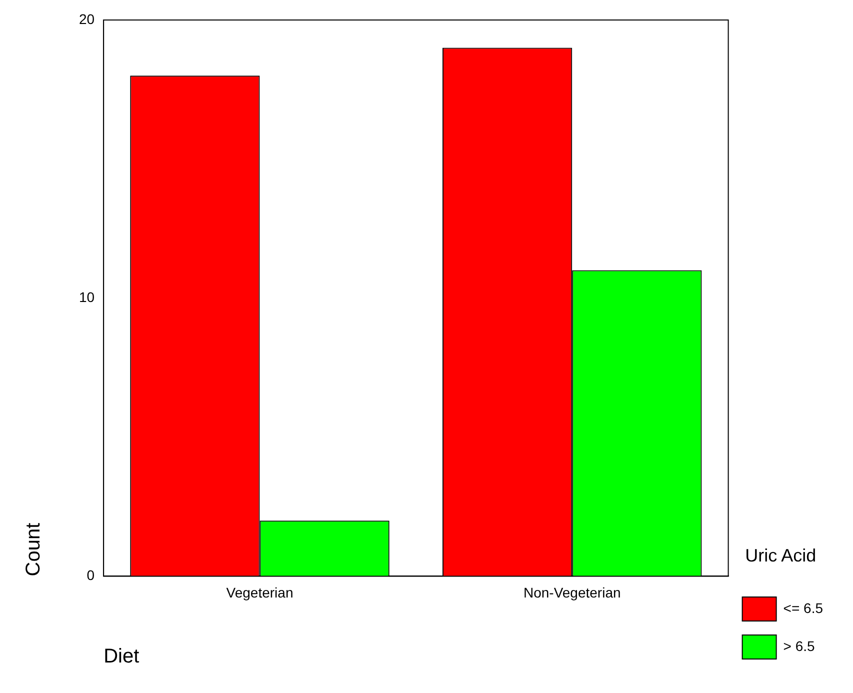 The height and width of the screenshot is (693, 853). What do you see at coordinates (572, 592) in the screenshot?
I see `x-tick-label: Non-Vegeterian` at bounding box center [572, 592].